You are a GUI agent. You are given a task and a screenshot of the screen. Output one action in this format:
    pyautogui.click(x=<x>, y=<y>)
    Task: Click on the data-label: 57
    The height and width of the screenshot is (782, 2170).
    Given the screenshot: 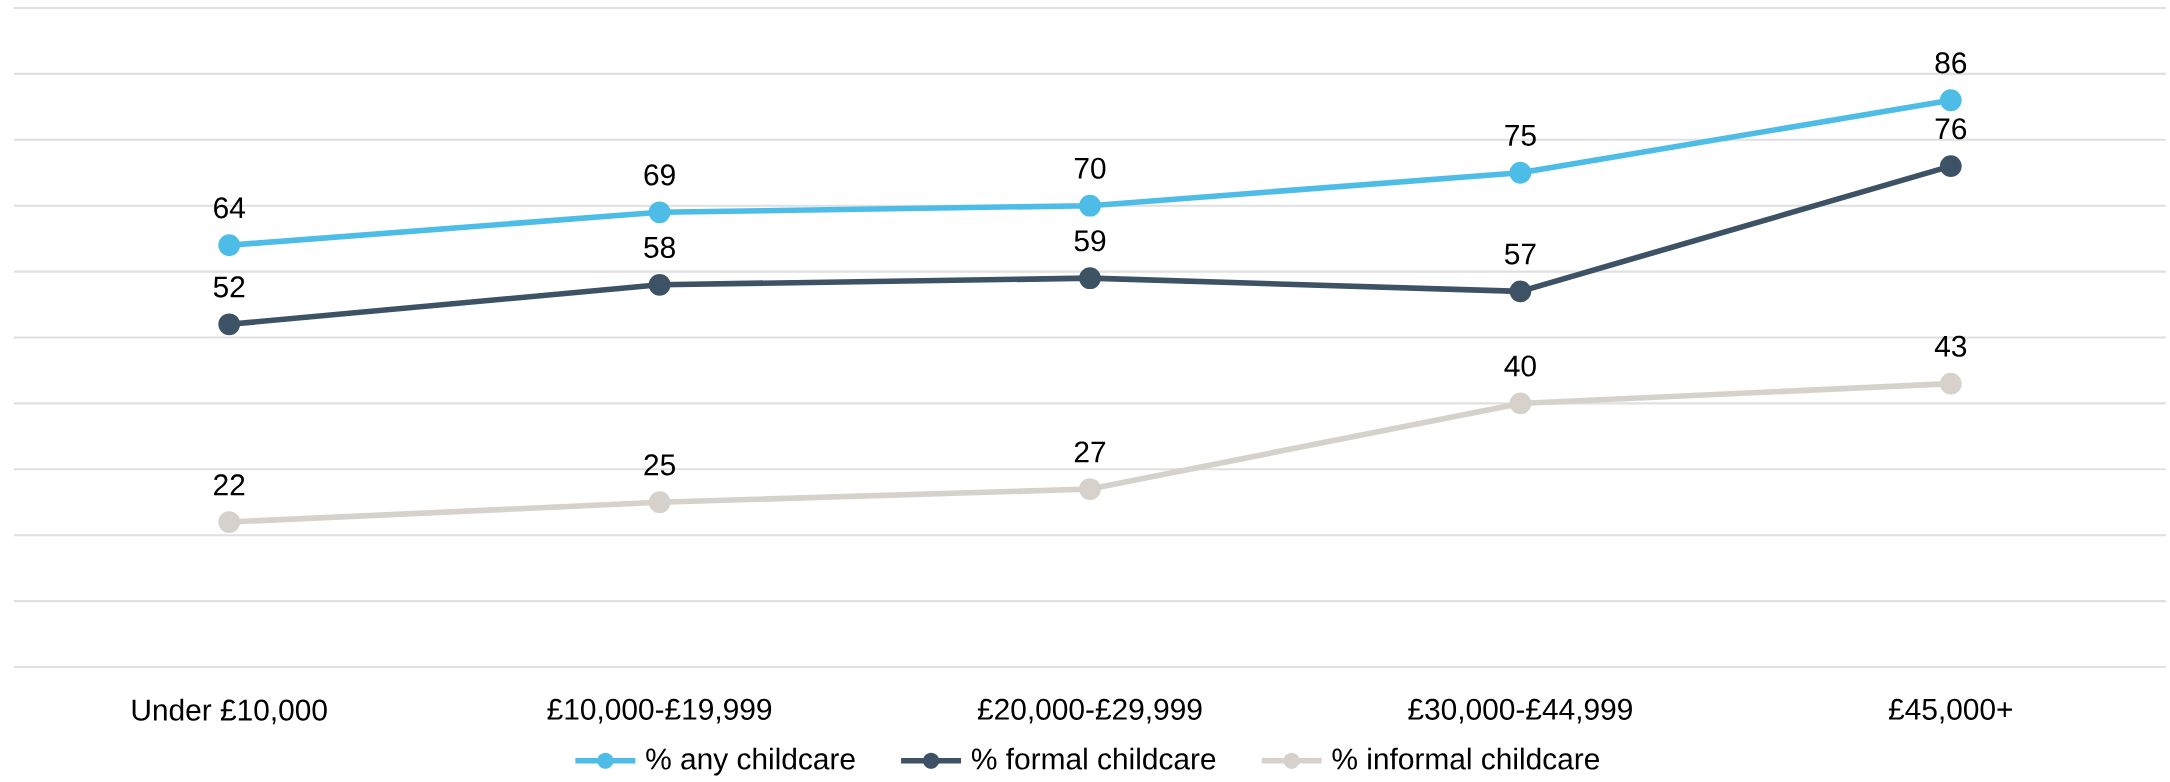 What is the action you would take?
    pyautogui.click(x=1520, y=254)
    